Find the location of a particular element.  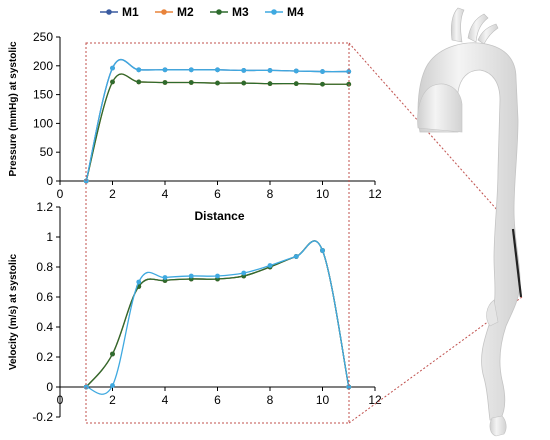

legend-marker-m2 is located at coordinates (164, 12).